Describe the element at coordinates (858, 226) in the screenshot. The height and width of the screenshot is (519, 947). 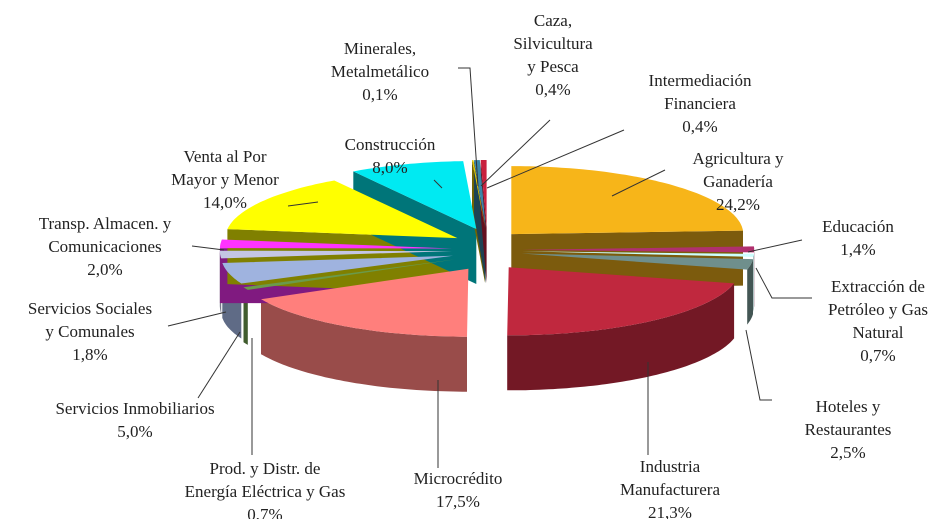
I see `slice-label: Educación` at that location.